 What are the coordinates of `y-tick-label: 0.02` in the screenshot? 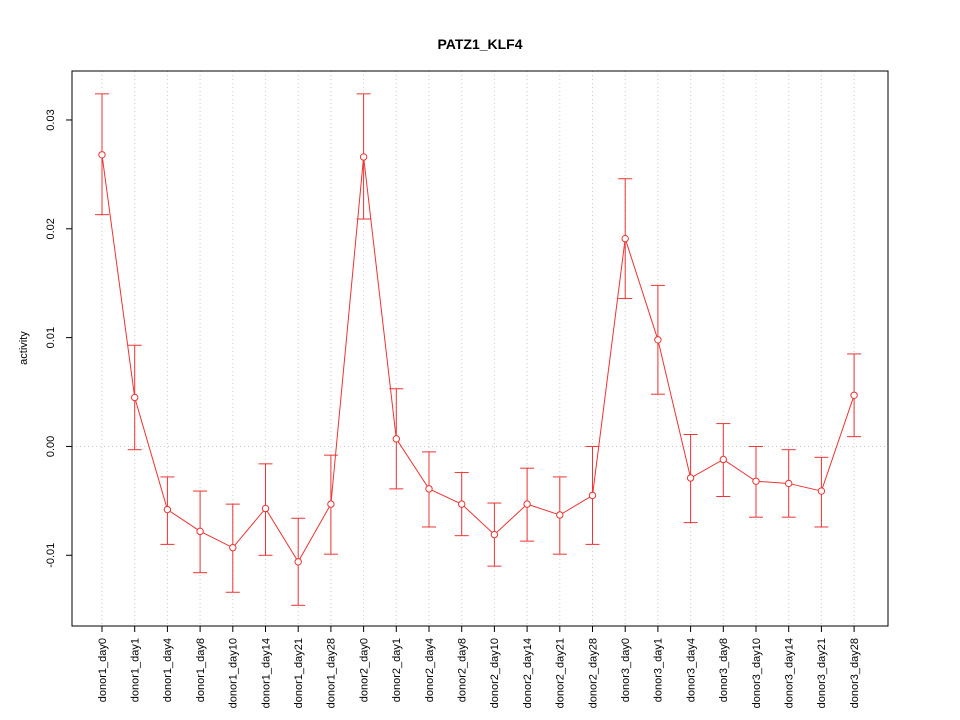 It's located at (51, 228).